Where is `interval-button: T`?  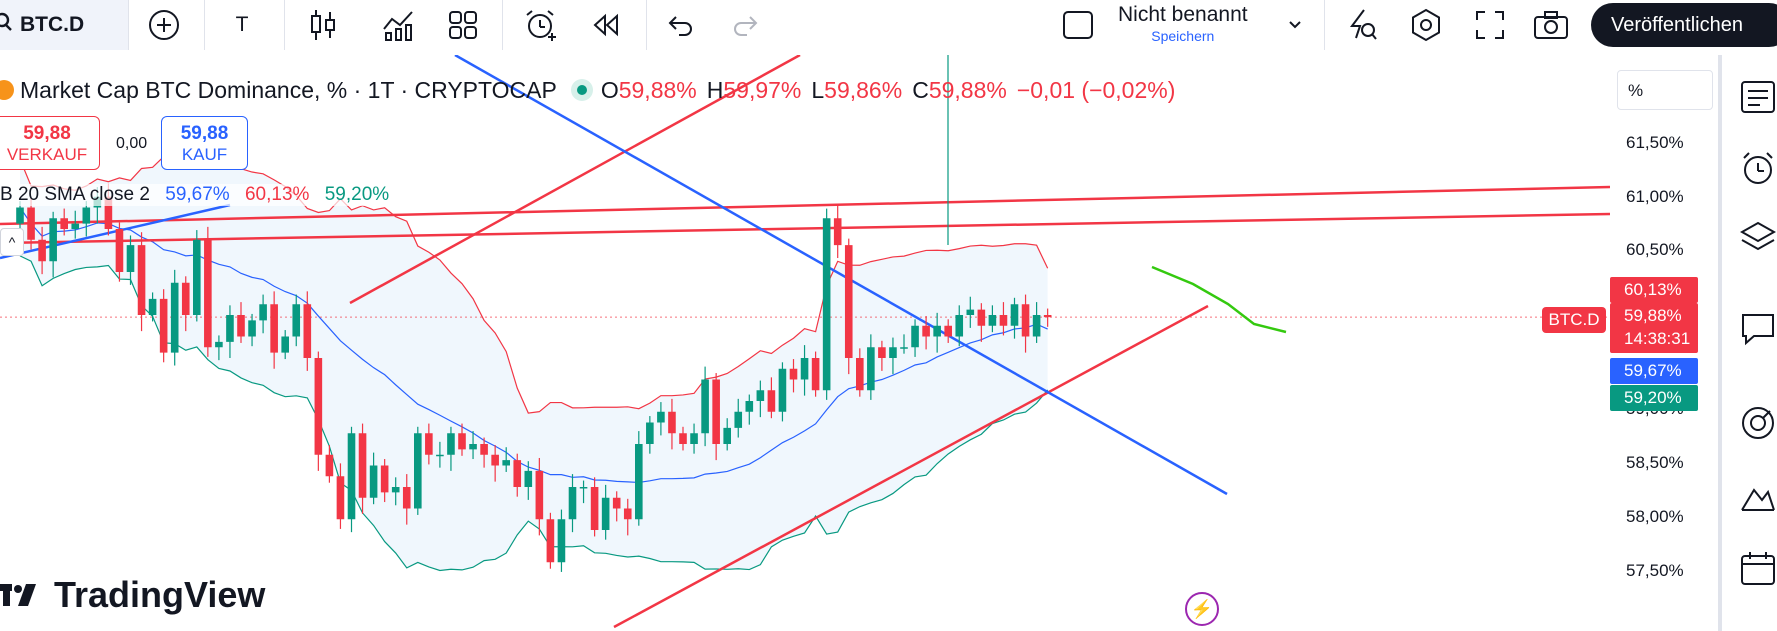 interval-button: T is located at coordinates (242, 24).